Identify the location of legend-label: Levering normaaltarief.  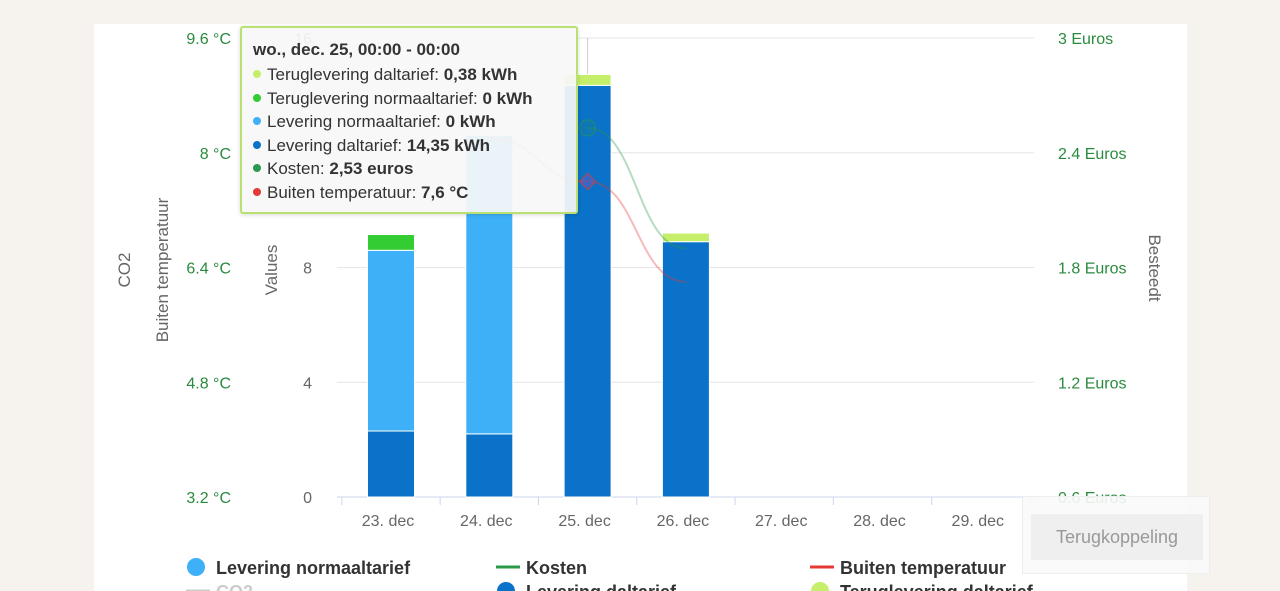
(313, 568).